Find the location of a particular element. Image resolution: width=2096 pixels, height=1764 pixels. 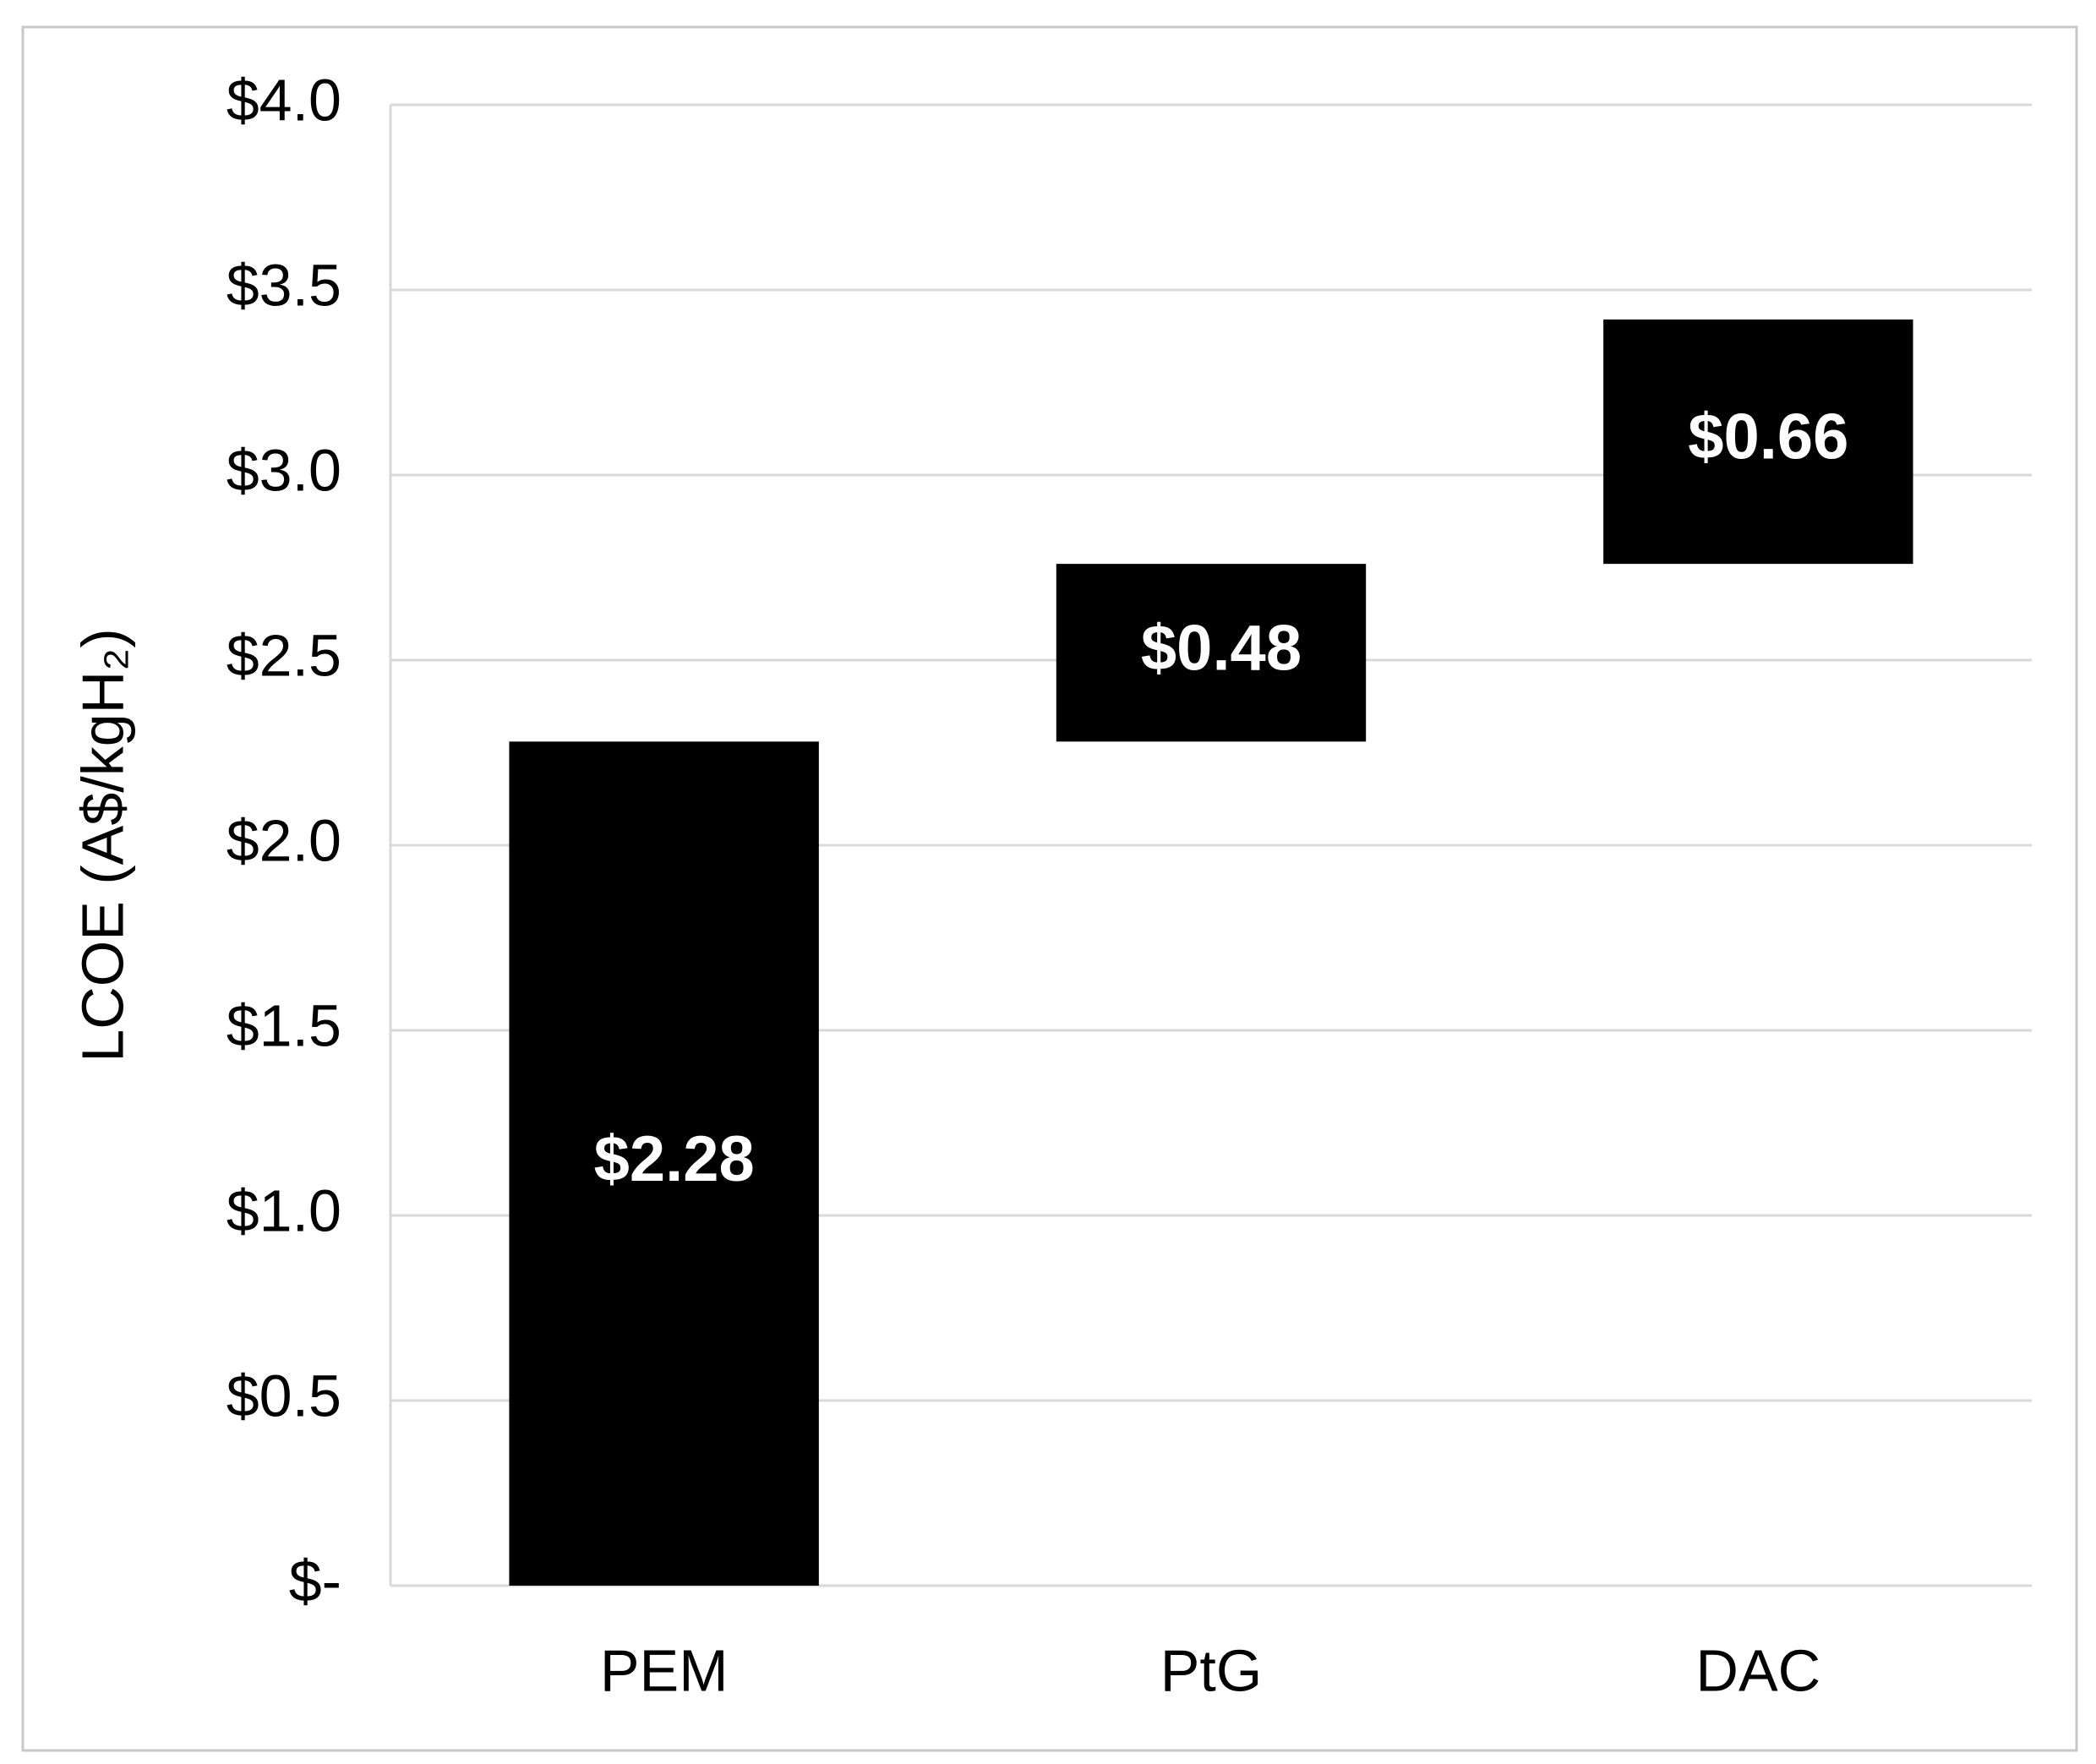

x-tick-label: PtG is located at coordinates (1212, 1670).